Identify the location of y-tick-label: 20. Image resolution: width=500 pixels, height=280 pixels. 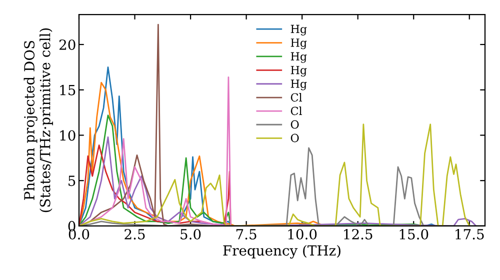
(67, 44).